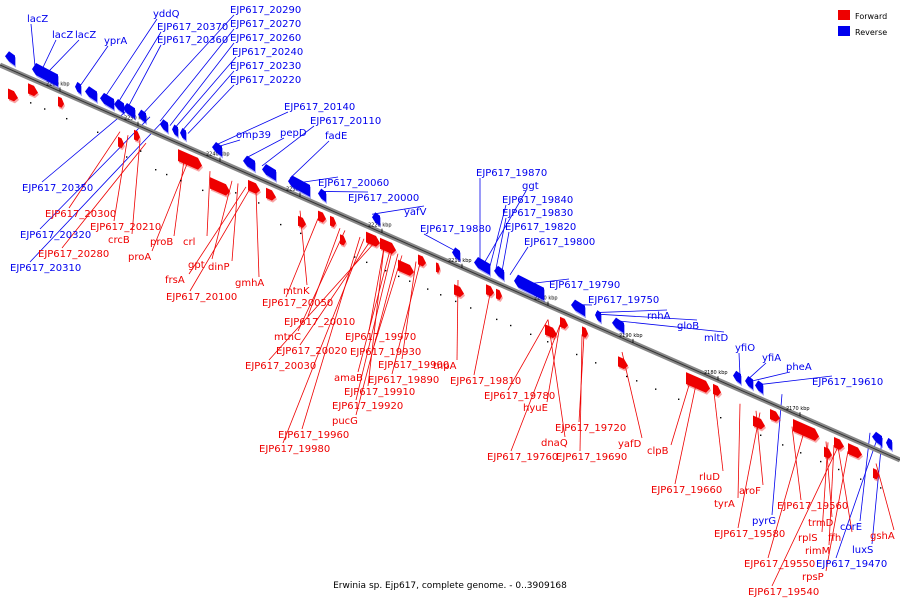 The width and height of the screenshot is (900, 600). Describe the element at coordinates (862, 550) in the screenshot. I see `reverse-gene-label: luxS` at that location.